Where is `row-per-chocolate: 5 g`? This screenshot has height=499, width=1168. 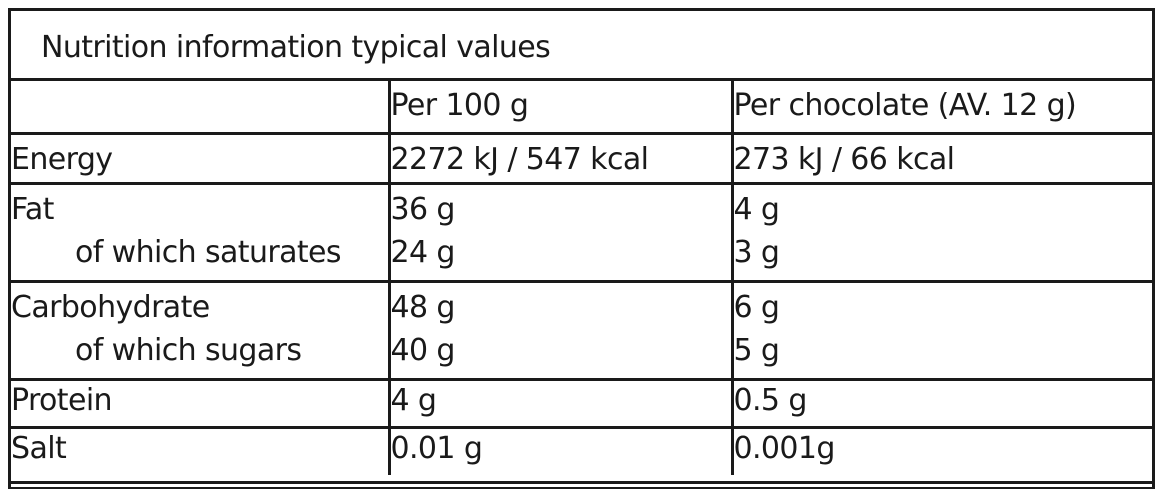
row-per-chocolate: 5 g is located at coordinates (941, 356).